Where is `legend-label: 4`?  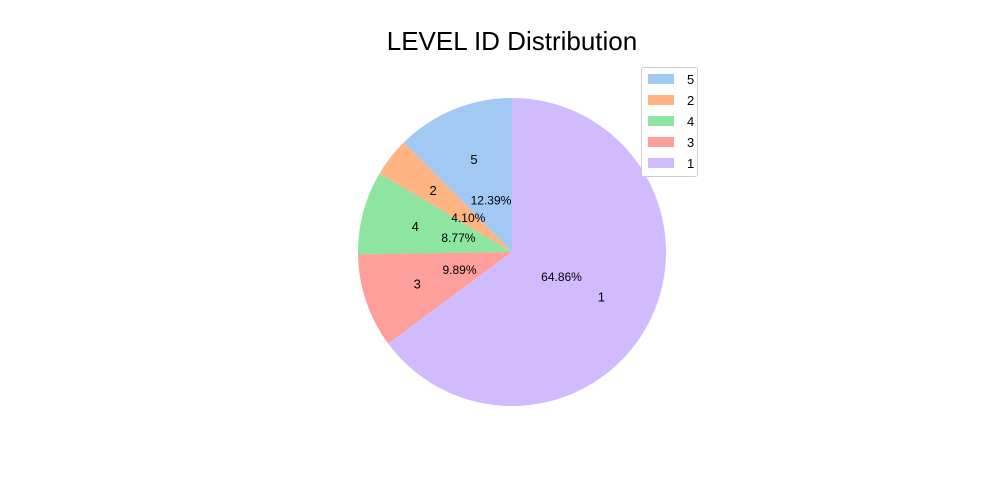 legend-label: 4 is located at coordinates (691, 121).